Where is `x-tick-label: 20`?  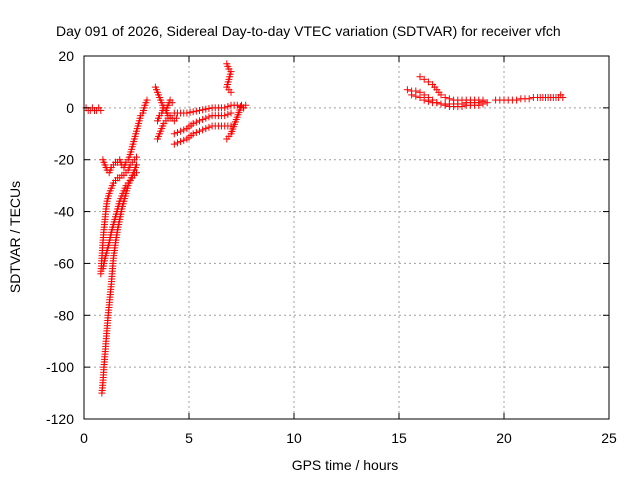
x-tick-label: 20 is located at coordinates (504, 438).